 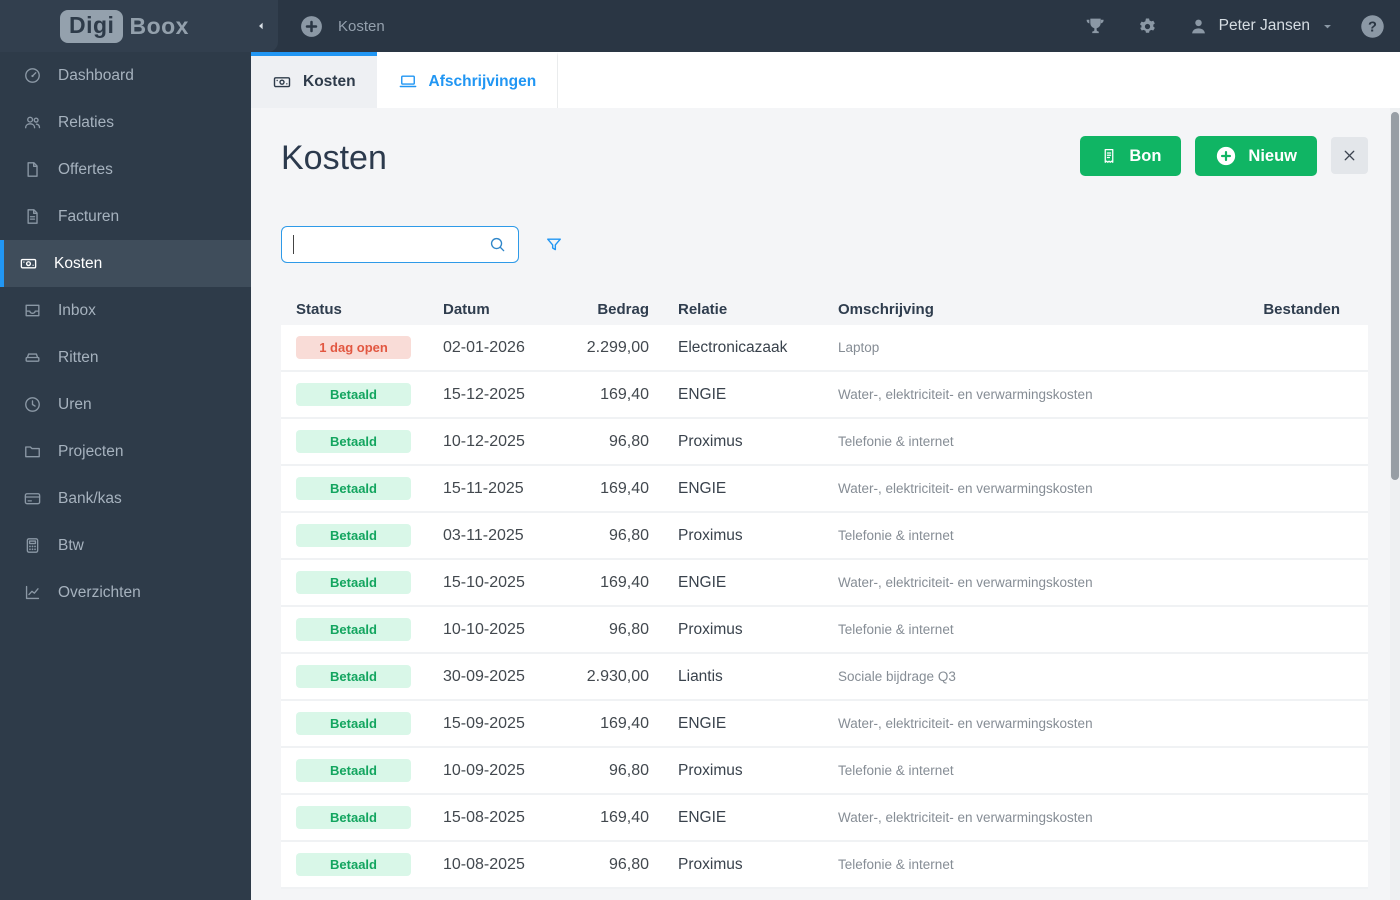 I want to click on cell-datum: 10-09-2025, so click(x=484, y=770).